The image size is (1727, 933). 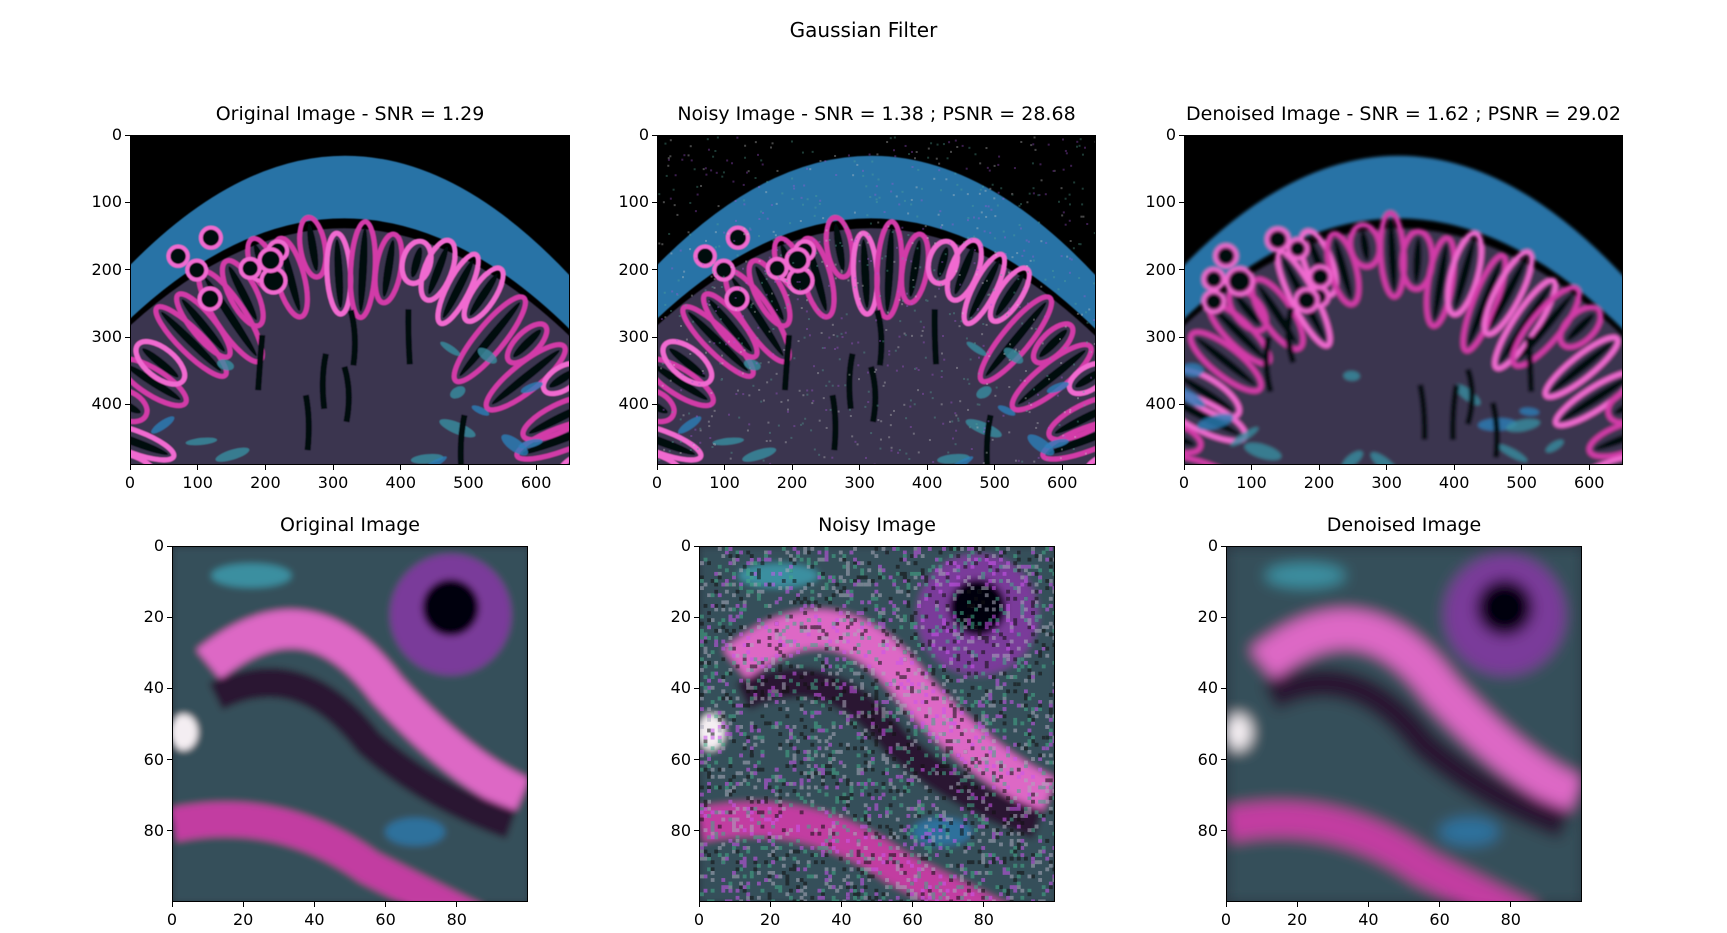 I want to click on x-tick-label: 0, so click(x=657, y=482).